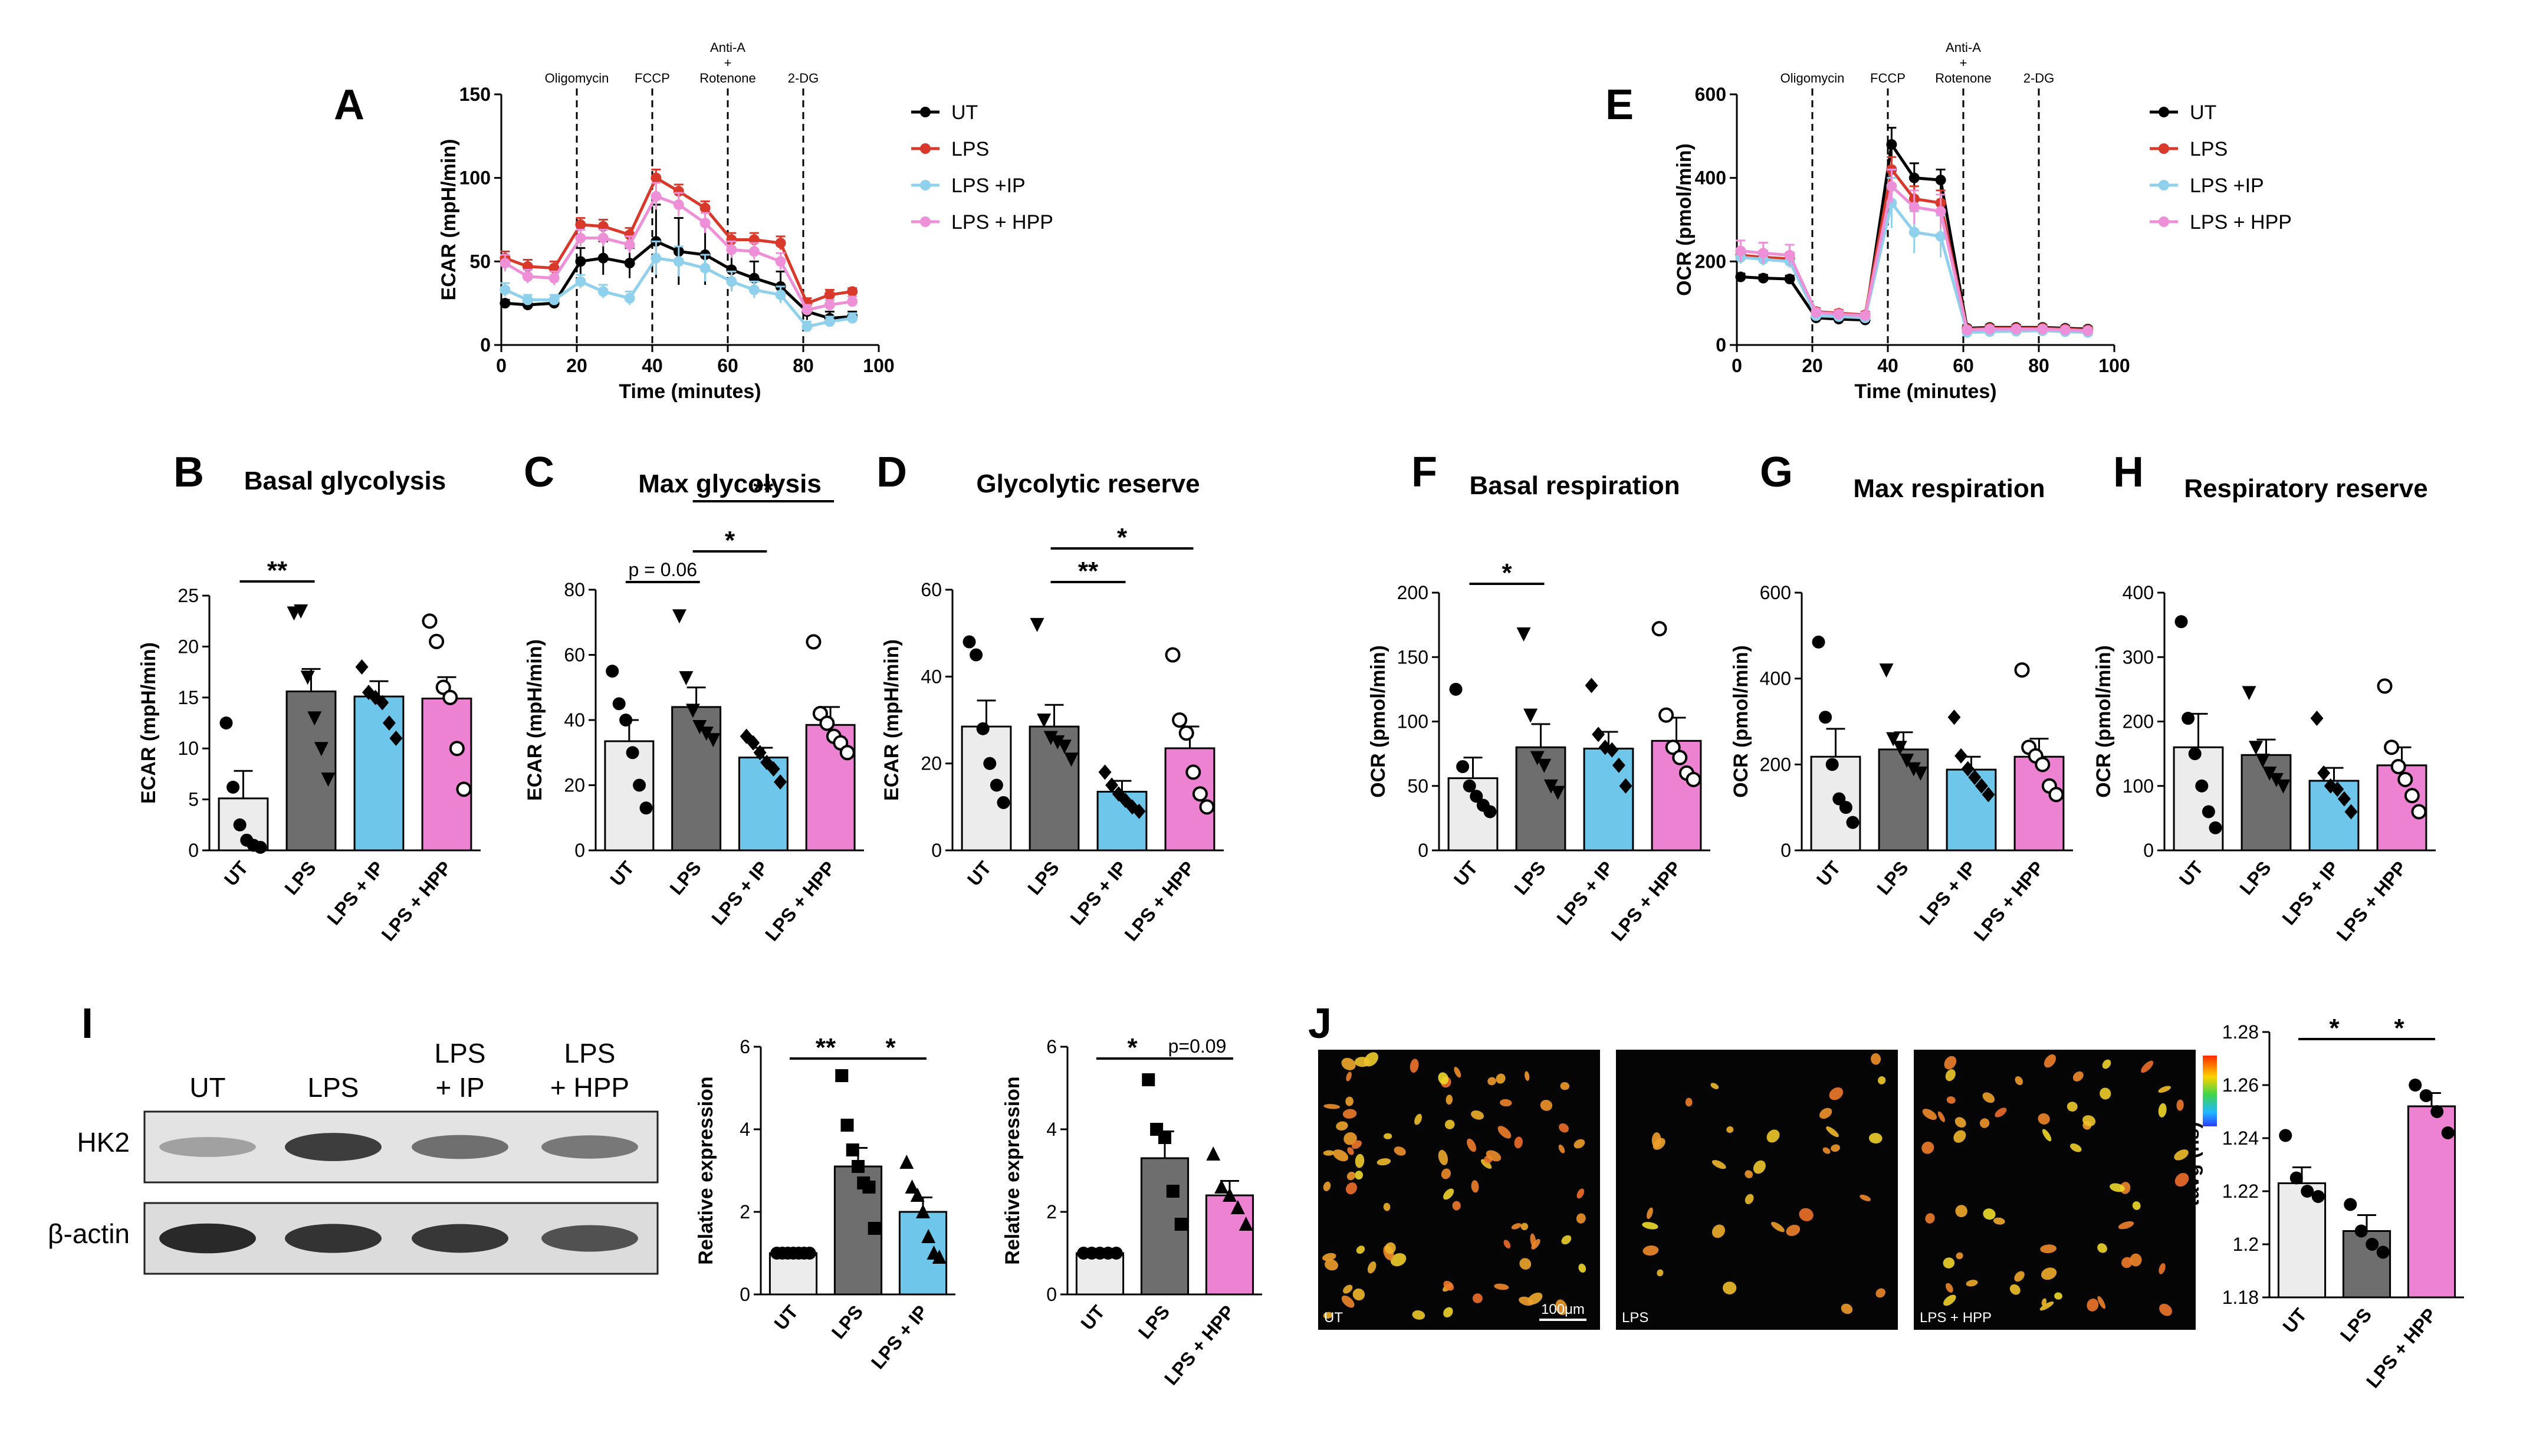 This screenshot has width=2546, height=1456. Describe the element at coordinates (2138, 786) in the screenshot. I see `y-tick-label: 100` at that location.